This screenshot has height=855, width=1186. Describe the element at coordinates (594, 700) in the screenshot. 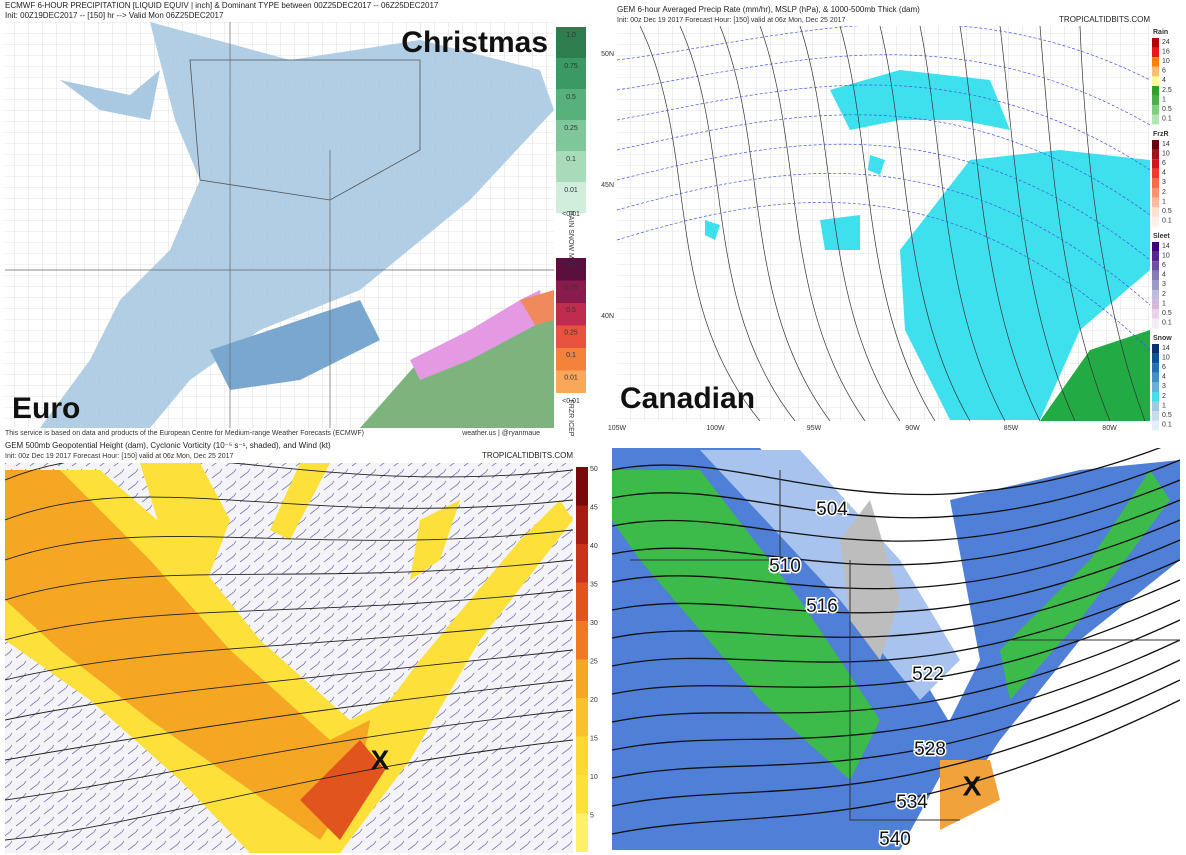

I see `colorbar-label: 20` at that location.